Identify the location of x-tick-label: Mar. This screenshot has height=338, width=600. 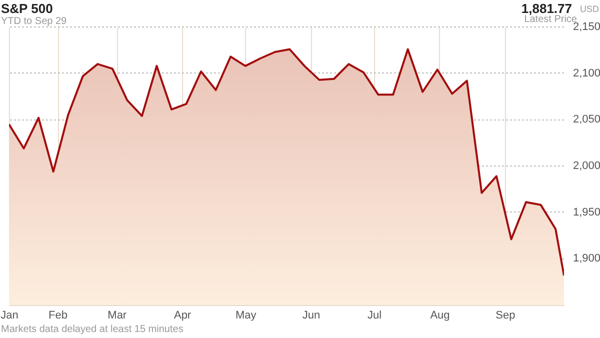
(117, 316).